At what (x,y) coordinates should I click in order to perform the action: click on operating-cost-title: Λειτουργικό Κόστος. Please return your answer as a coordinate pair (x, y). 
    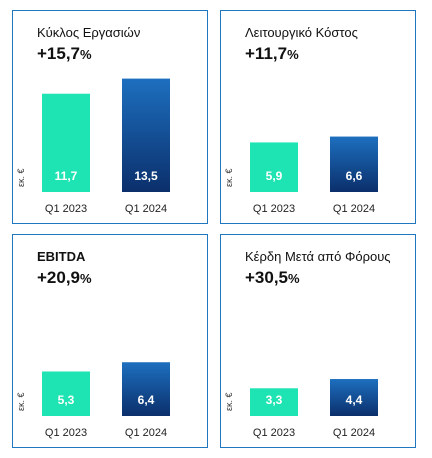
    Looking at the image, I should click on (301, 32).